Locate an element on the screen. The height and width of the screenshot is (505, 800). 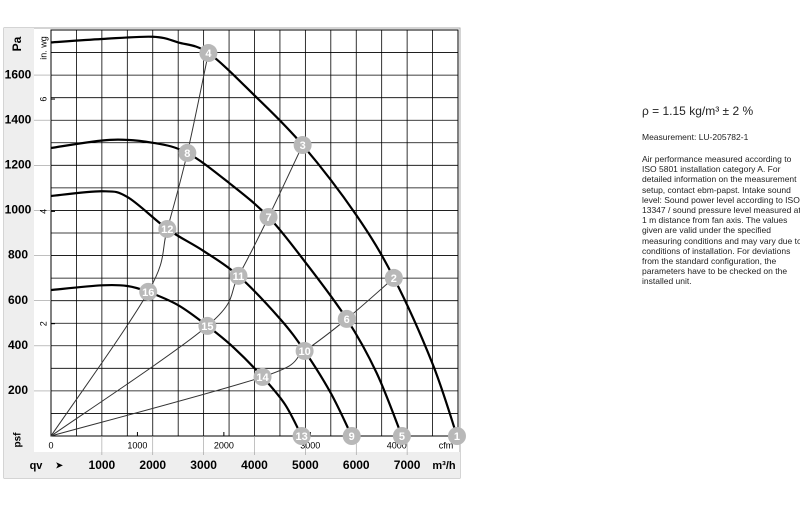
point-label: 3 is located at coordinates (303, 146).